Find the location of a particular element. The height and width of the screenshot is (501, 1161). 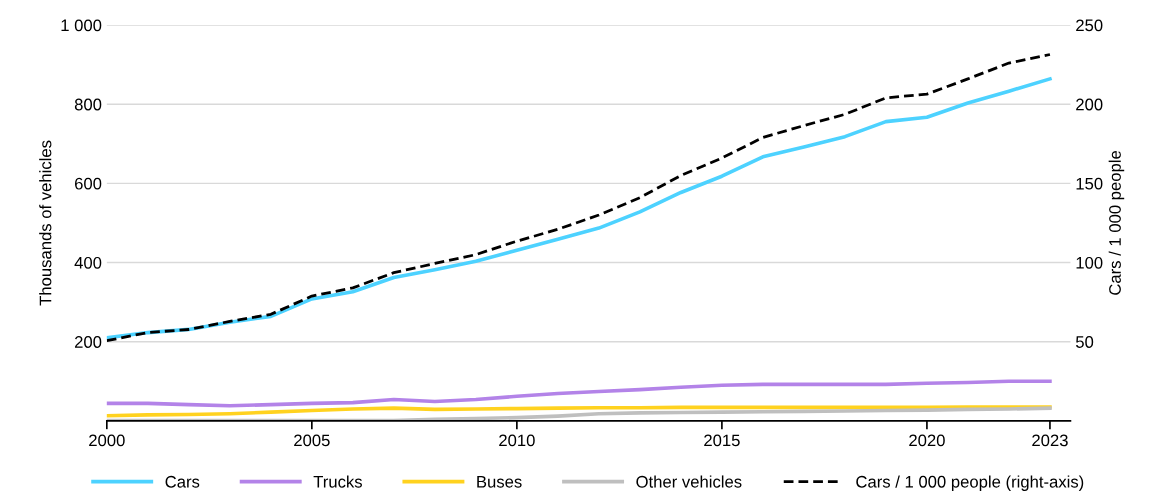

x-tick-label: 2015 is located at coordinates (722, 440).